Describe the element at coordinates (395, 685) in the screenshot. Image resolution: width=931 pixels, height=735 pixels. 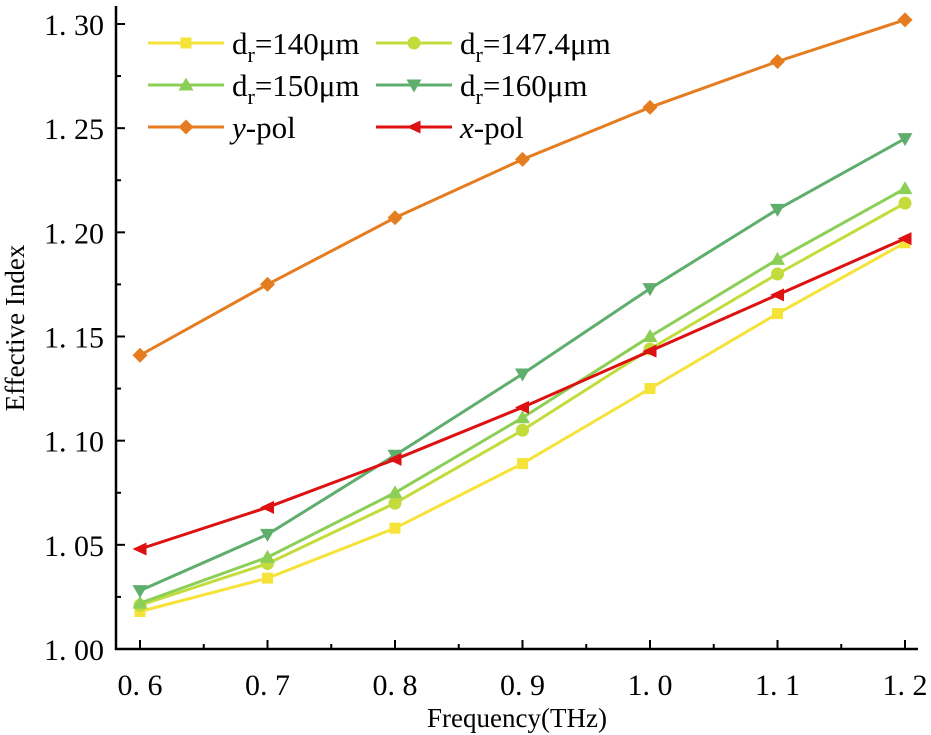
I see `x-tick-label: 0. 8` at that location.